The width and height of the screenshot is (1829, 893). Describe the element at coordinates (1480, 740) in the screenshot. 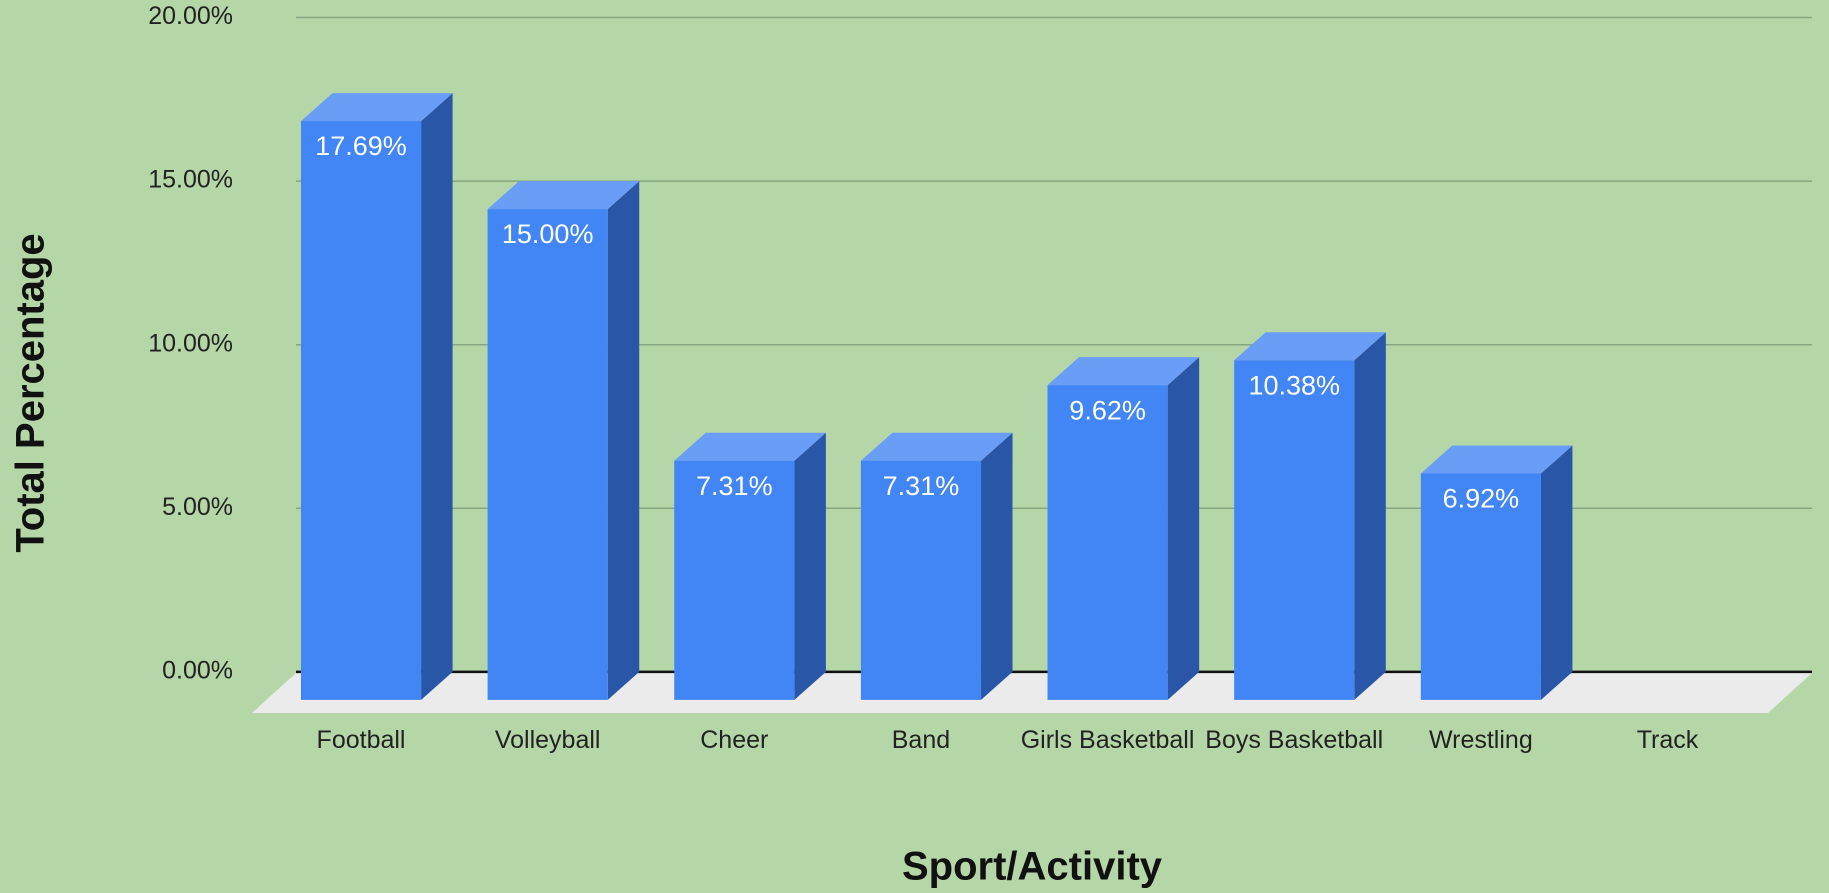

I see `x-tick-label: Wrestling` at that location.